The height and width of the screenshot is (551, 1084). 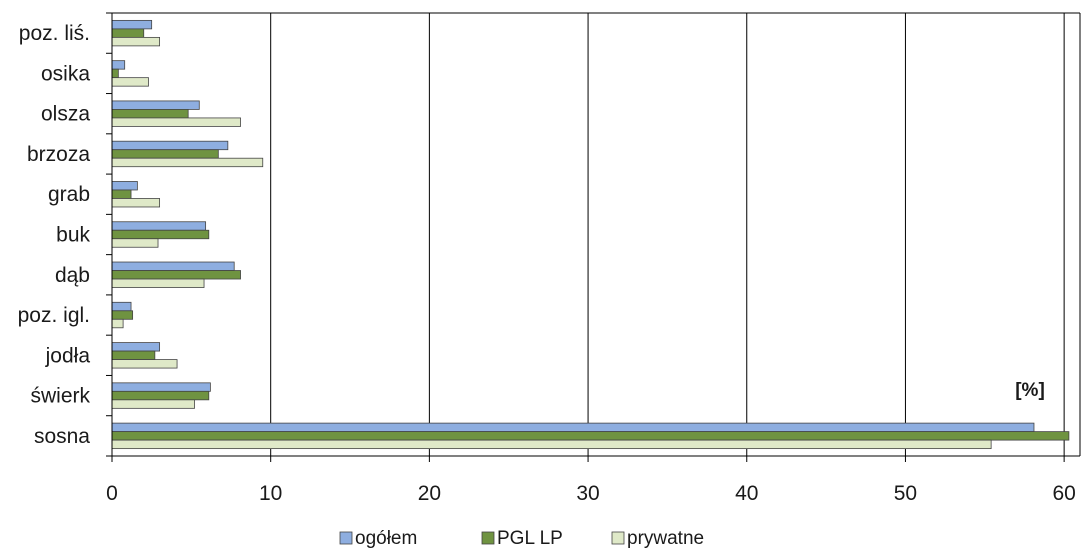 I want to click on category-label: sosna, so click(x=62, y=436).